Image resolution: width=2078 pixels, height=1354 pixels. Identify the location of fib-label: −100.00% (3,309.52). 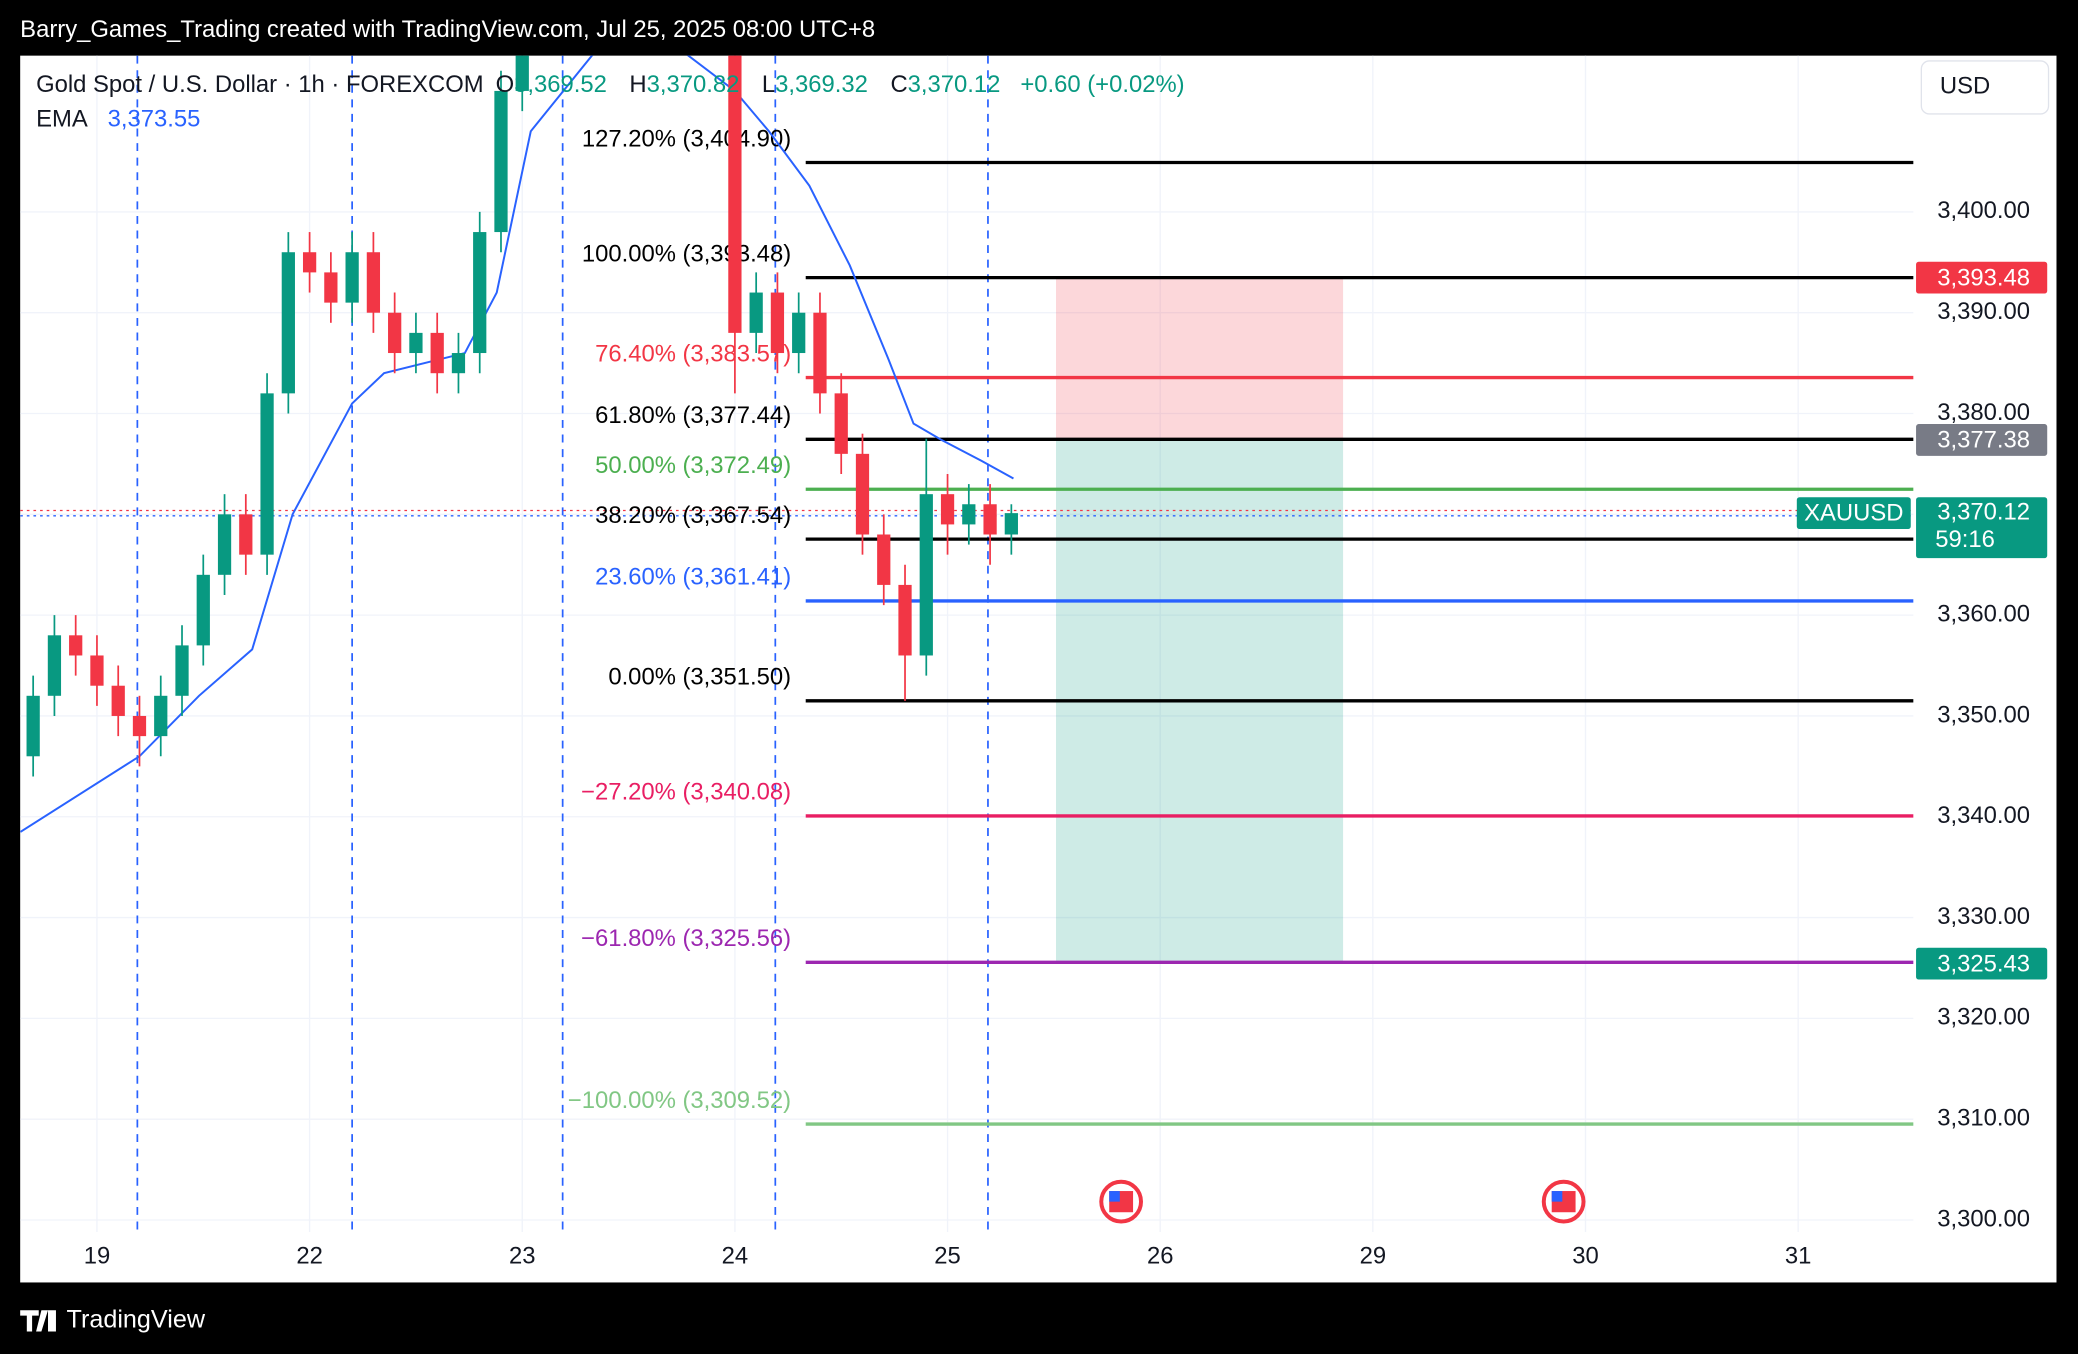
(679, 1100).